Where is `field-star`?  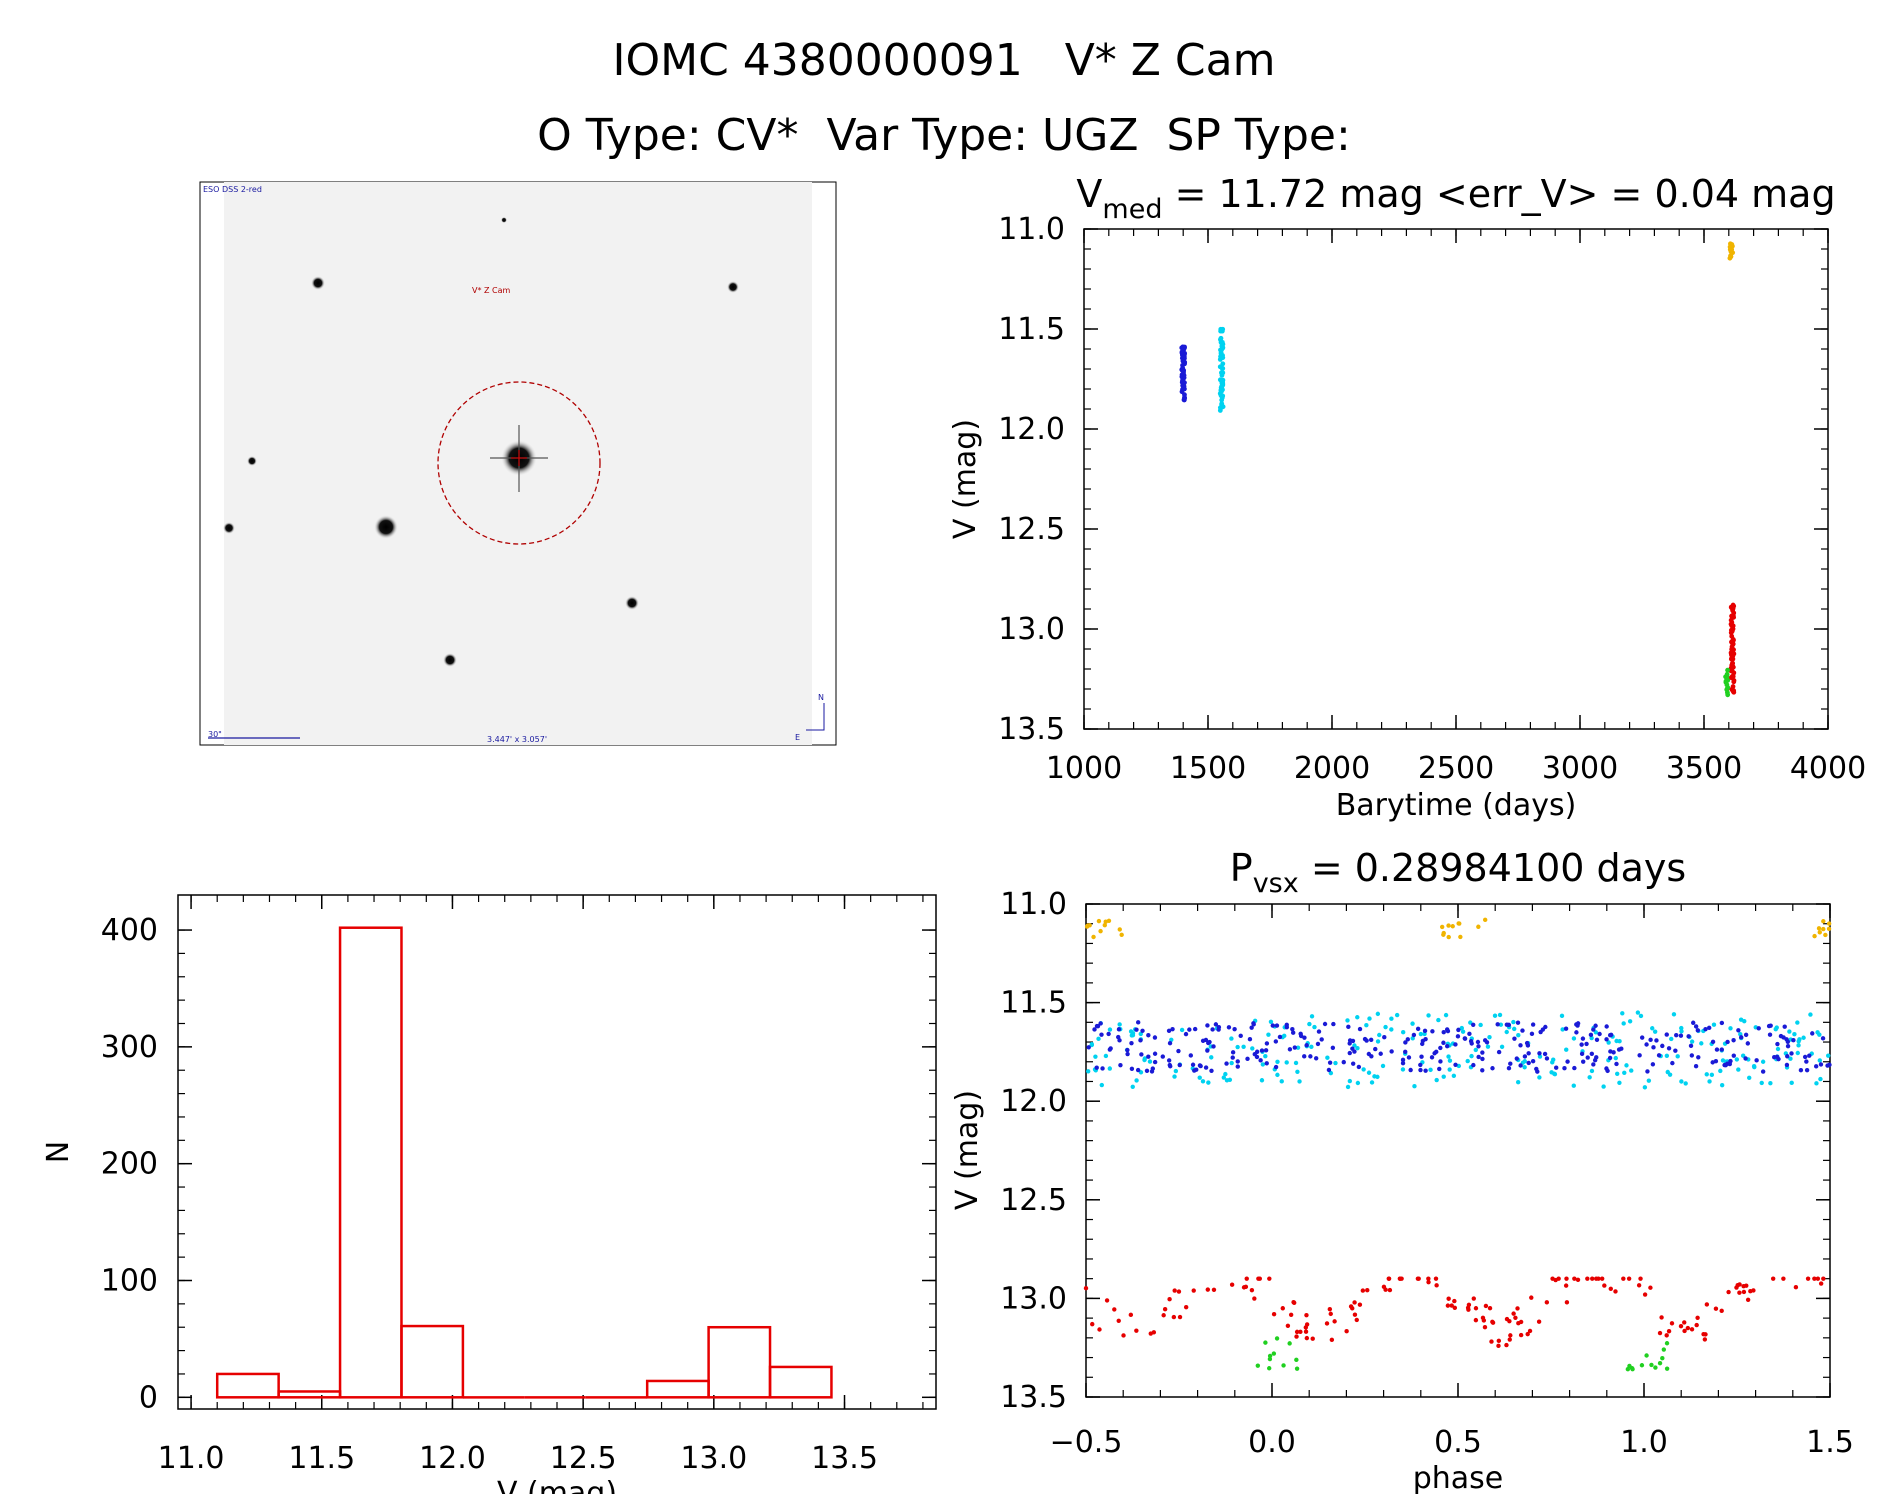 field-star is located at coordinates (318, 283).